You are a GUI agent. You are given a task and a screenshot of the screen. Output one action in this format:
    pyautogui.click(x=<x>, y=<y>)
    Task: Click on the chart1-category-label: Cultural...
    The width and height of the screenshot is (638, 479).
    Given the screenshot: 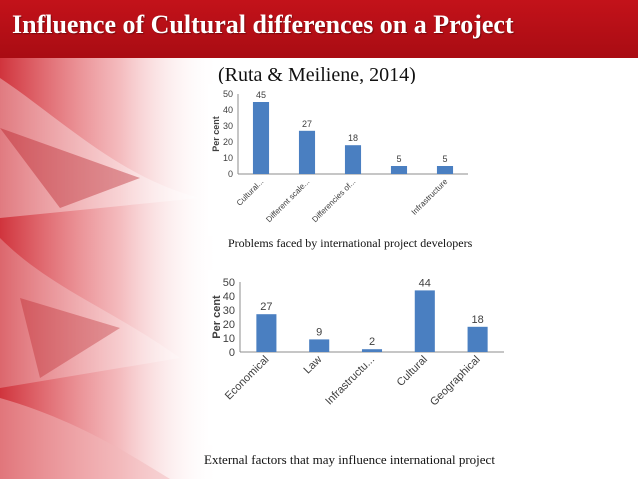 What is the action you would take?
    pyautogui.click(x=250, y=192)
    